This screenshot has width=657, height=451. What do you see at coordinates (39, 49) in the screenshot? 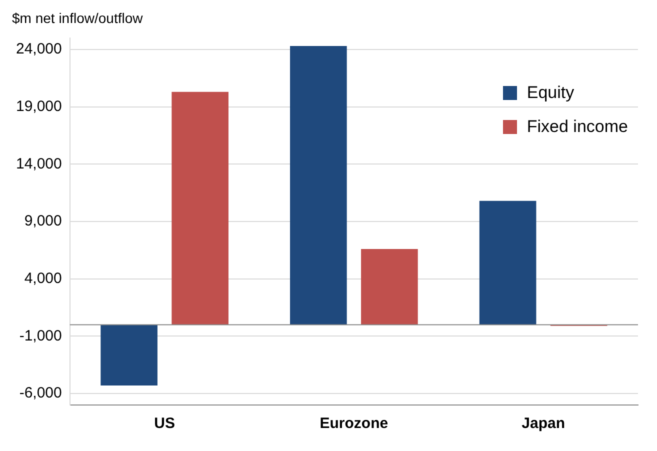
I see `y-tick-label: 24,000` at bounding box center [39, 49].